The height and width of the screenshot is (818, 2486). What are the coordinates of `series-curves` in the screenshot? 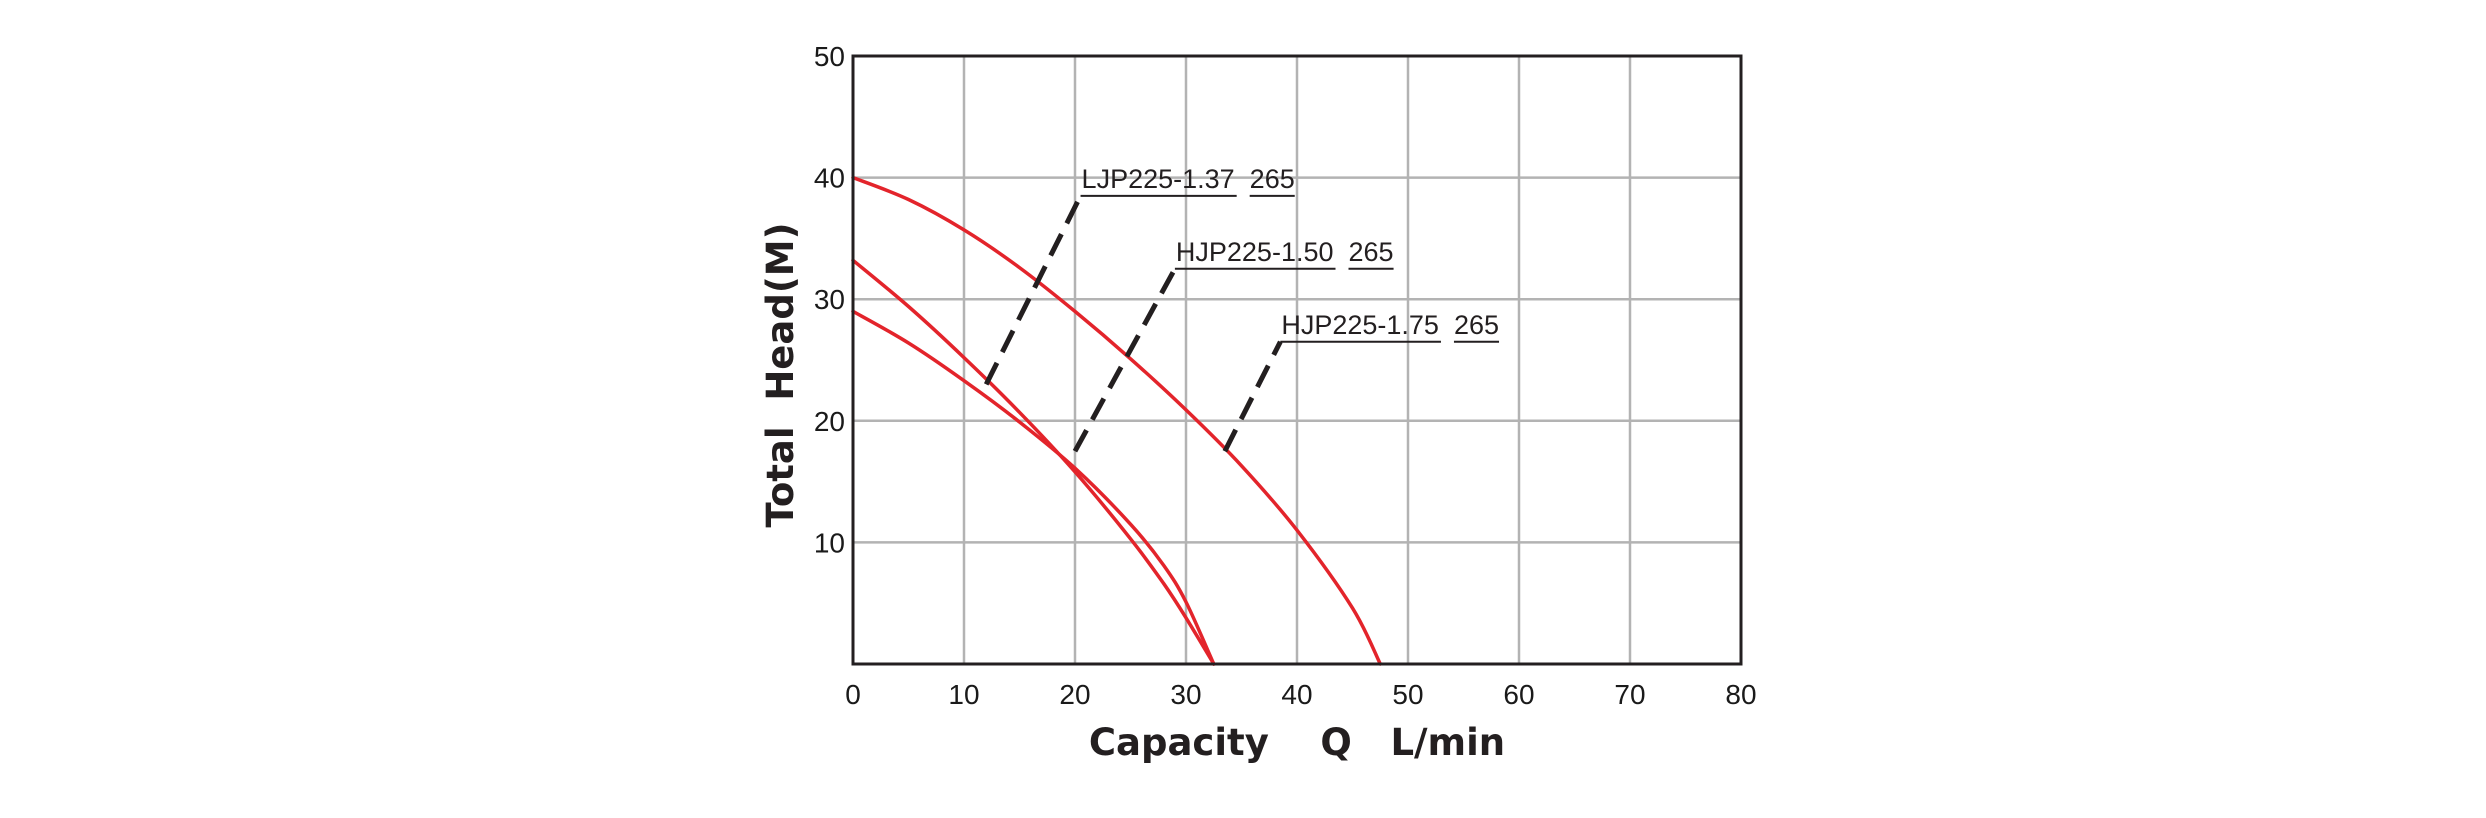 It's located at (1117, 420).